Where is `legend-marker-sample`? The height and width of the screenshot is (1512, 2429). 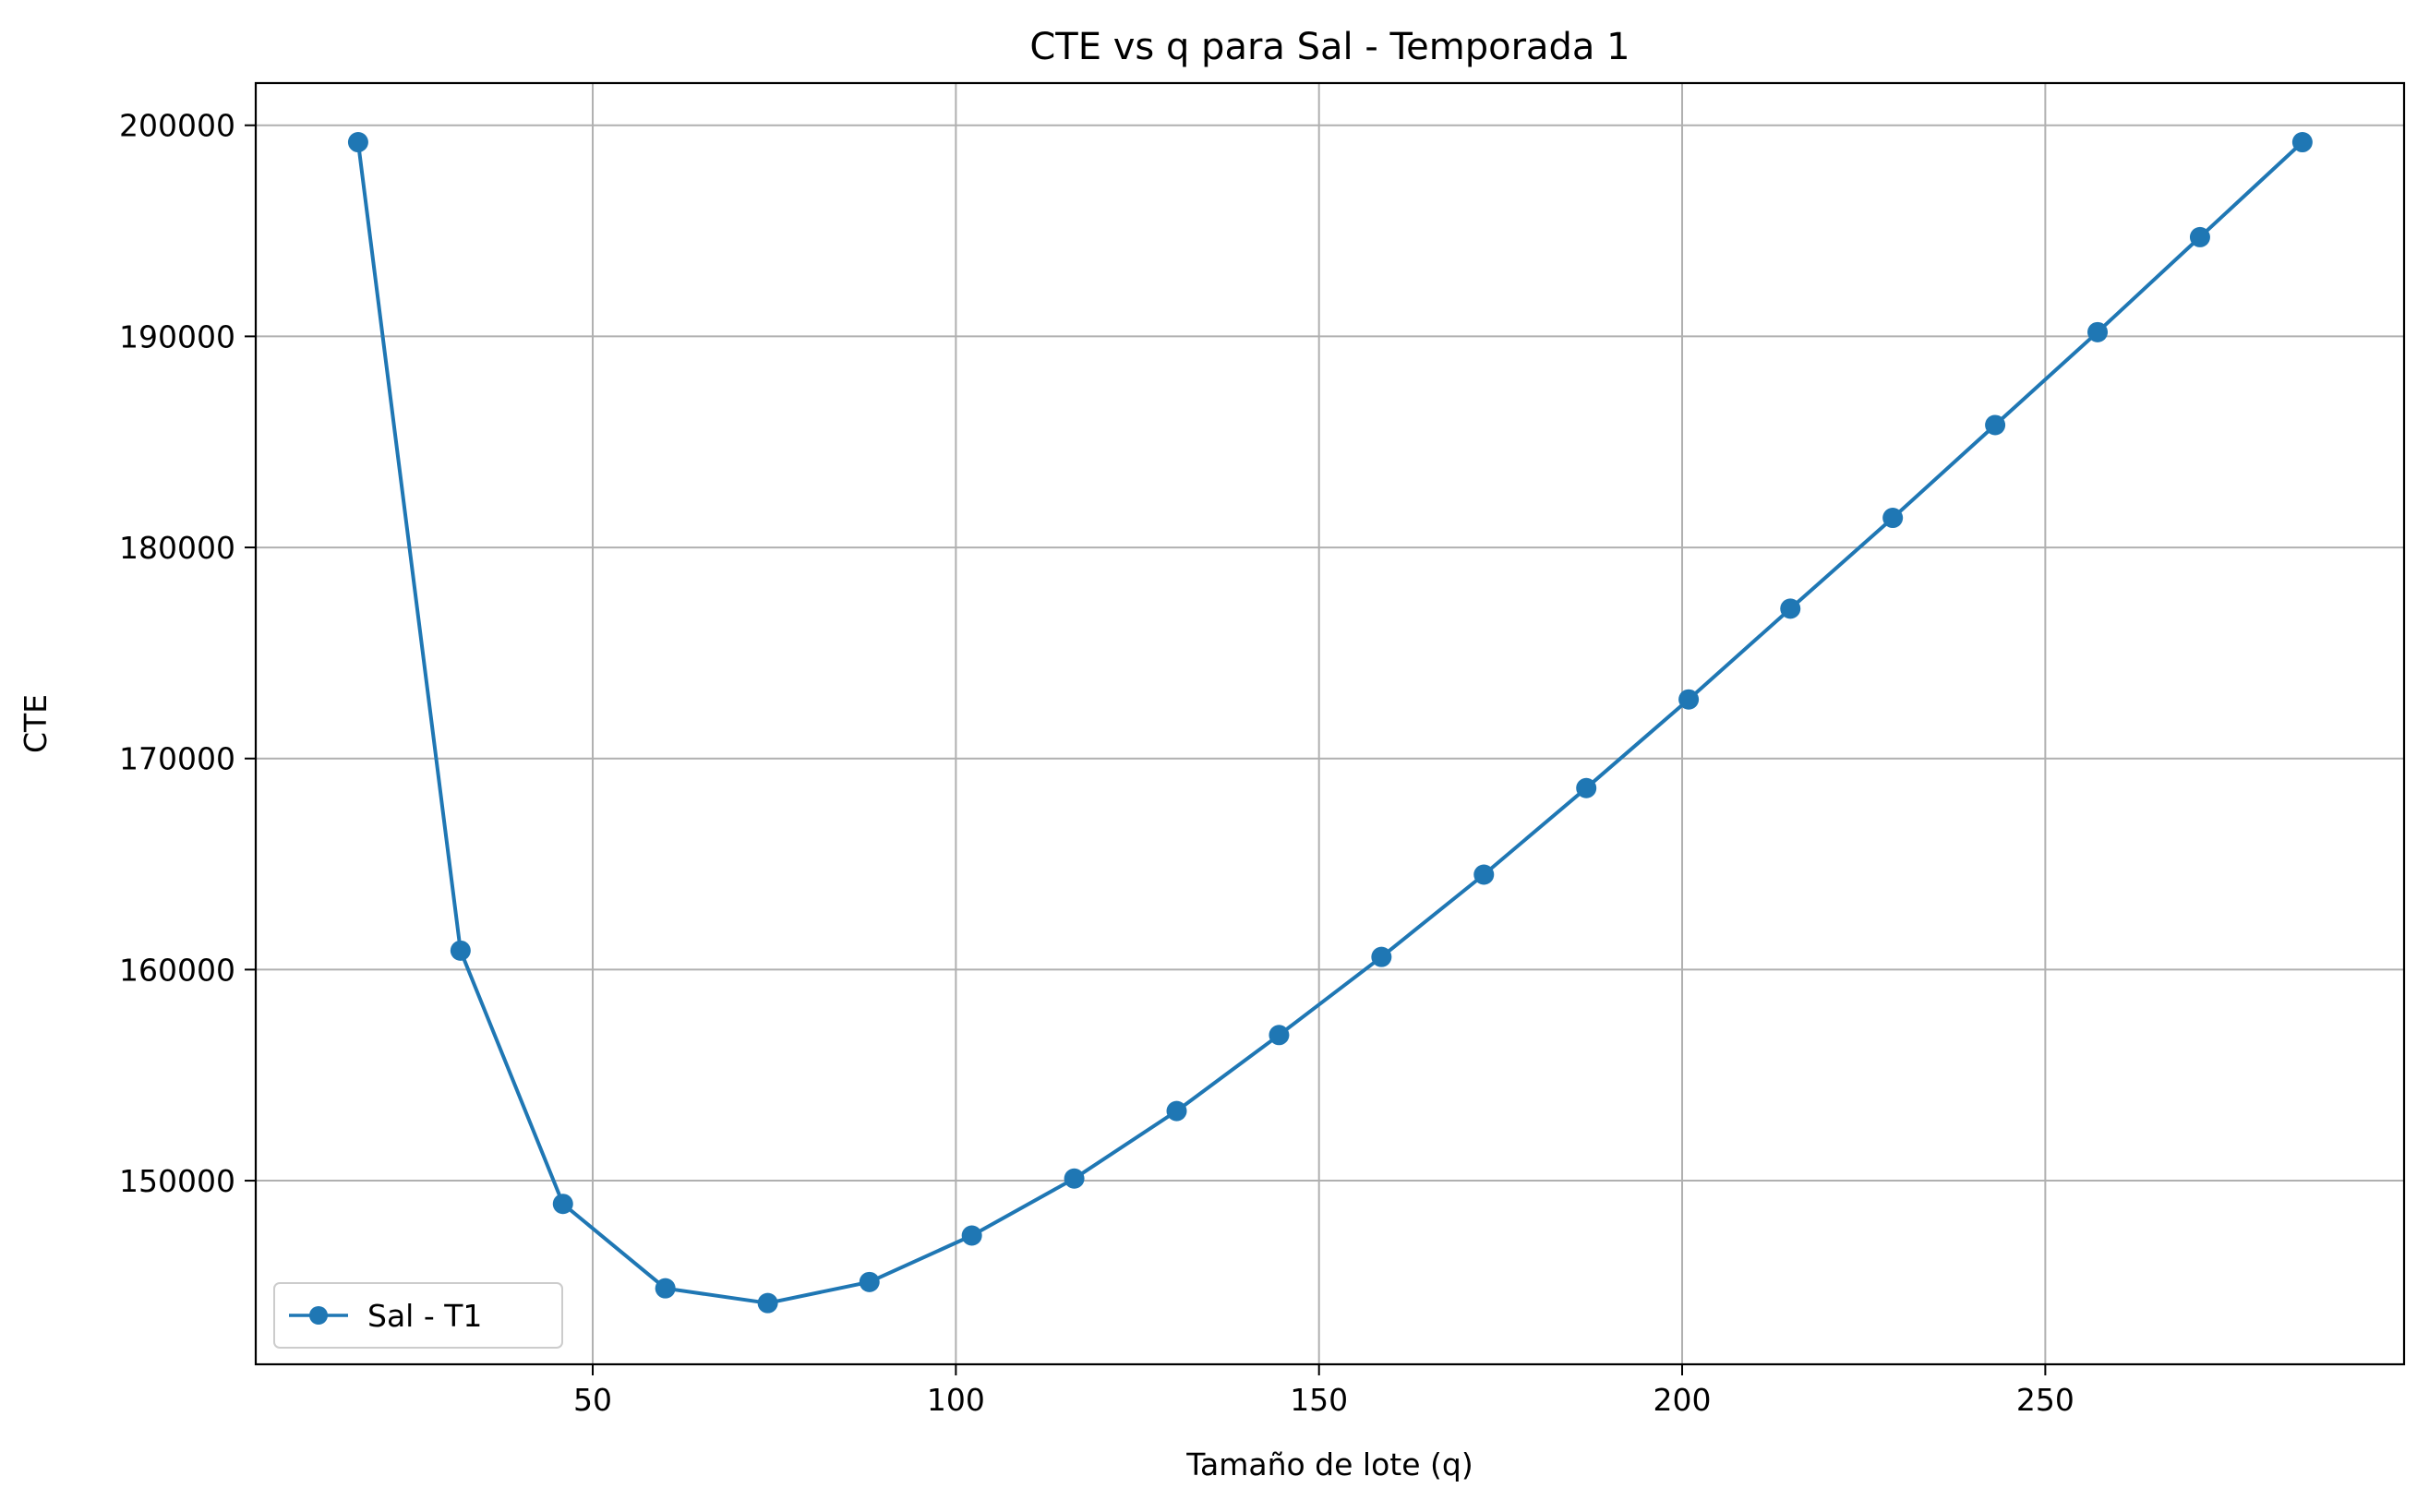 legend-marker-sample is located at coordinates (318, 1315).